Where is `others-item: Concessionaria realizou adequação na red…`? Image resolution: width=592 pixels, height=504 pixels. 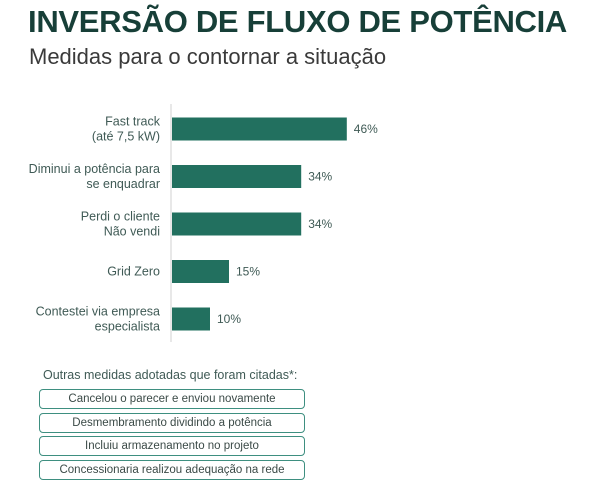 others-item: Concessionaria realizou adequação na red… is located at coordinates (172, 469).